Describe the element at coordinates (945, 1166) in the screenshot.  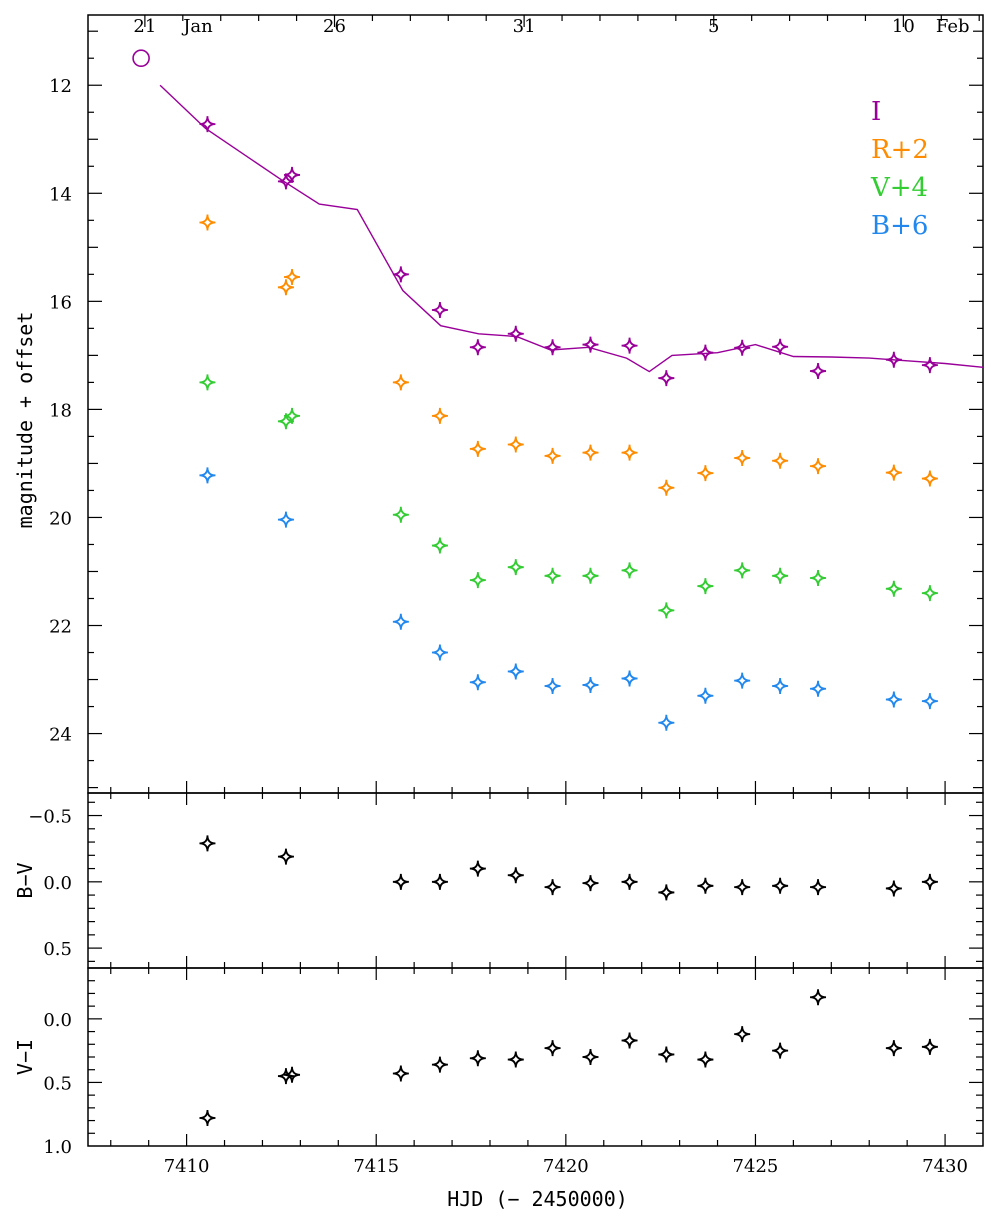
I see `x-tick-label: 7430` at that location.